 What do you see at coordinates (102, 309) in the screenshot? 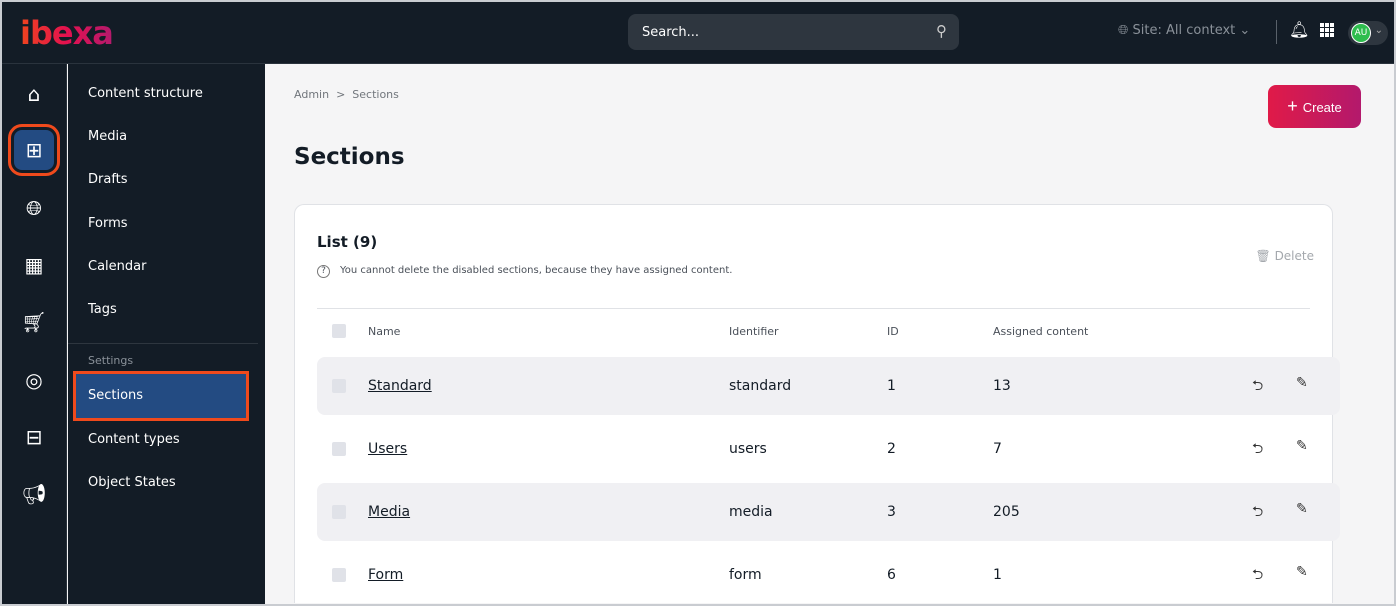
I see `nav-tags: Tags` at bounding box center [102, 309].